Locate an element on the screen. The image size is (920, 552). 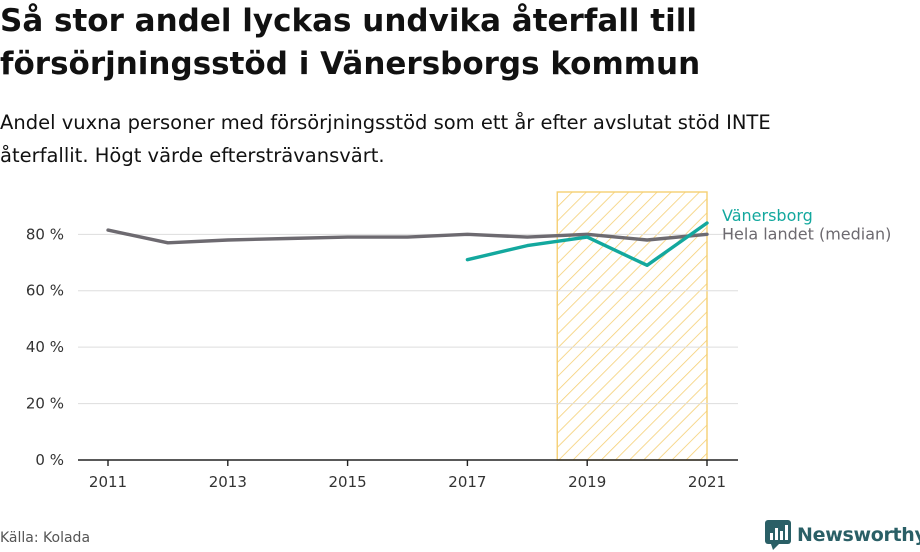
series-label-vanersborg: Vänersborg is located at coordinates (767, 215).